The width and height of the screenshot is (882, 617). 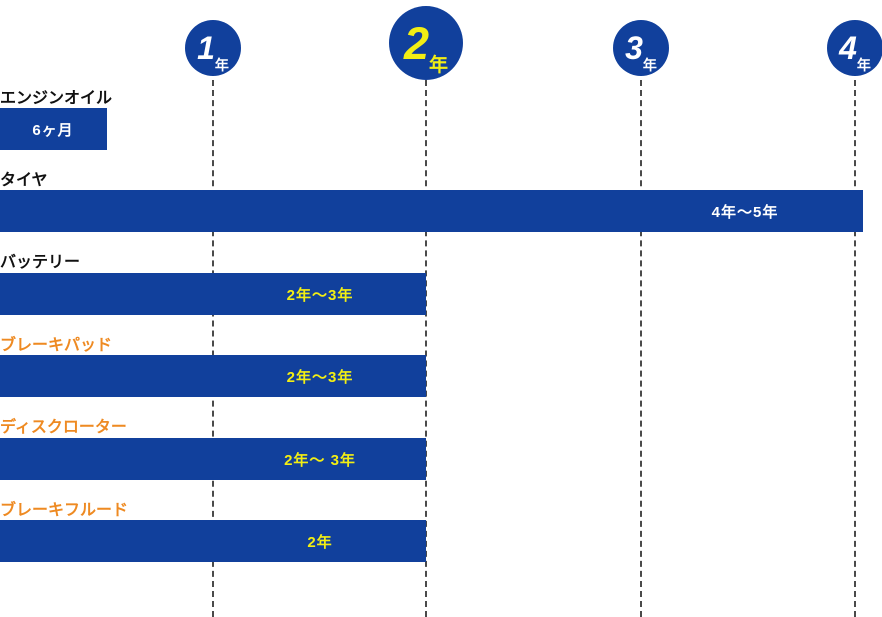 What do you see at coordinates (63, 427) in the screenshot?
I see `row-label: ディスクローター` at bounding box center [63, 427].